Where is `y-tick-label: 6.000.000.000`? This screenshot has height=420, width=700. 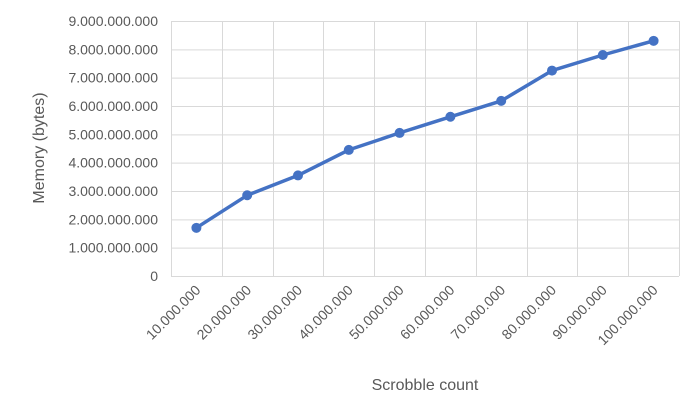
y-tick-label: 6.000.000.000 is located at coordinates (113, 106).